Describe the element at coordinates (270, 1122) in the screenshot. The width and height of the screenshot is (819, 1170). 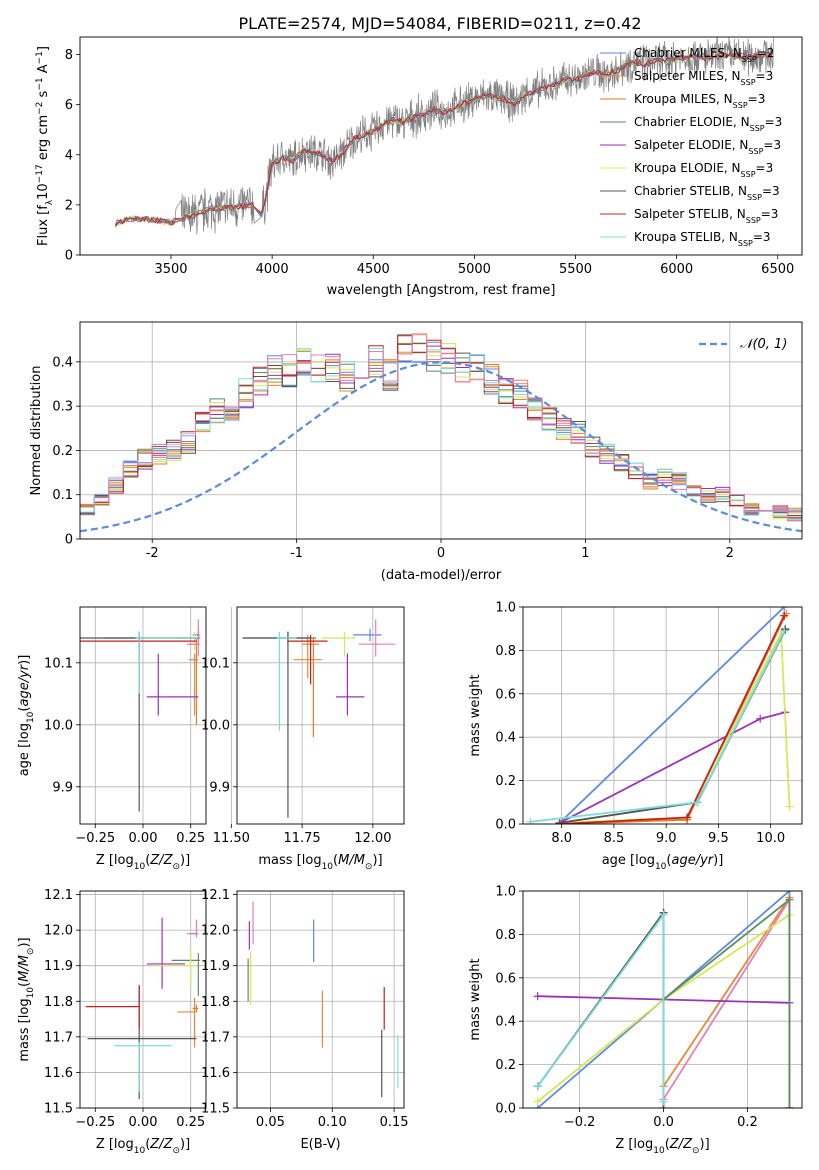
I see `x-tick-label: 0.05` at that location.